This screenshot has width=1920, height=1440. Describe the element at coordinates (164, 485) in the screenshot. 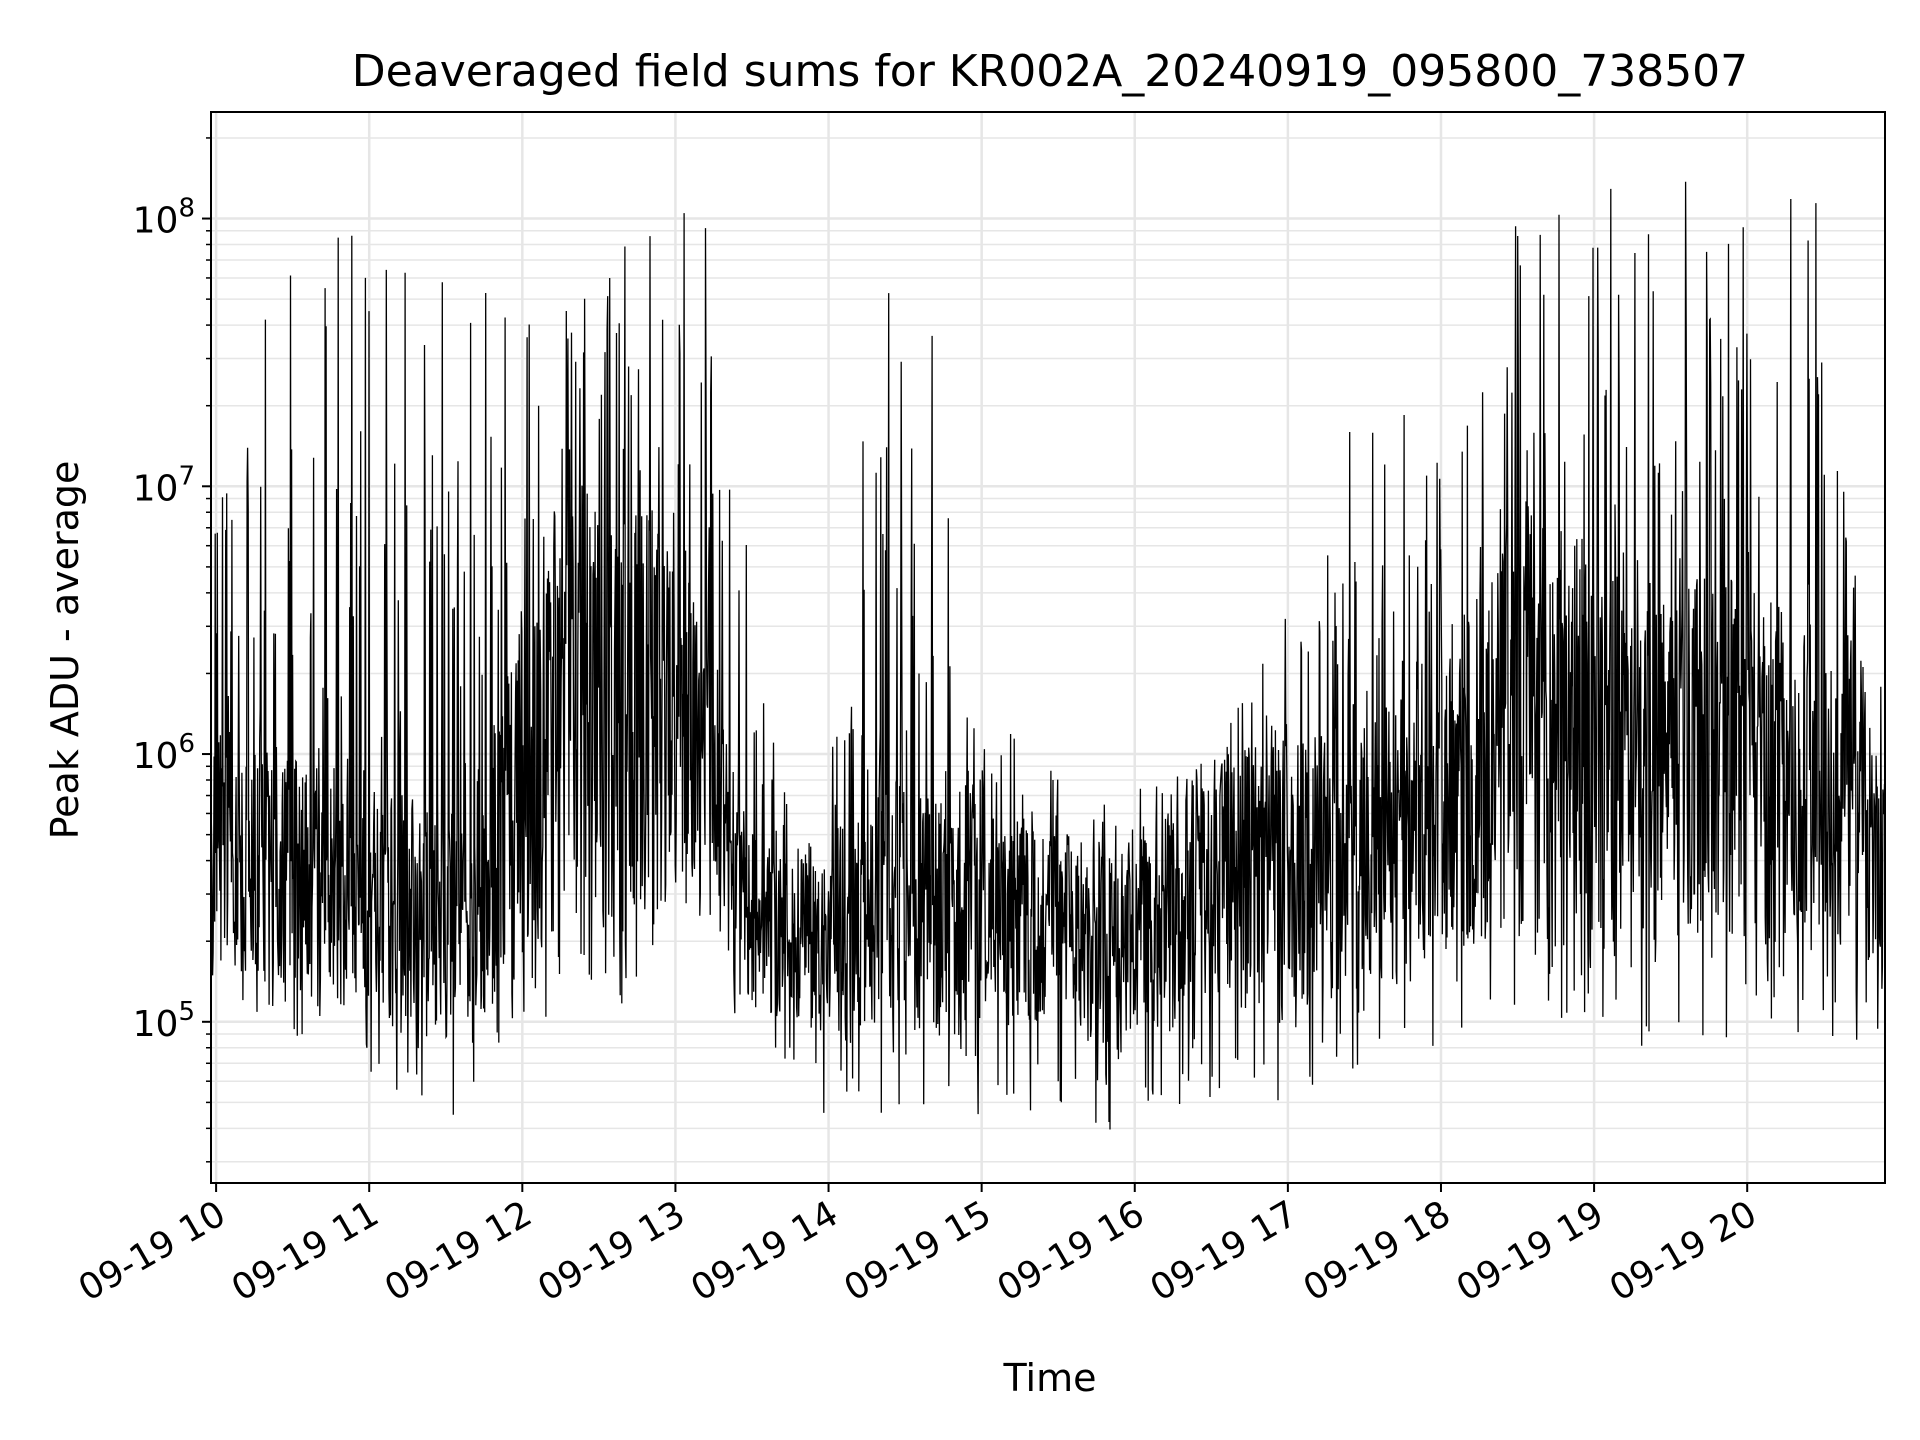

I see `y-tick-label: 10⁷` at that location.